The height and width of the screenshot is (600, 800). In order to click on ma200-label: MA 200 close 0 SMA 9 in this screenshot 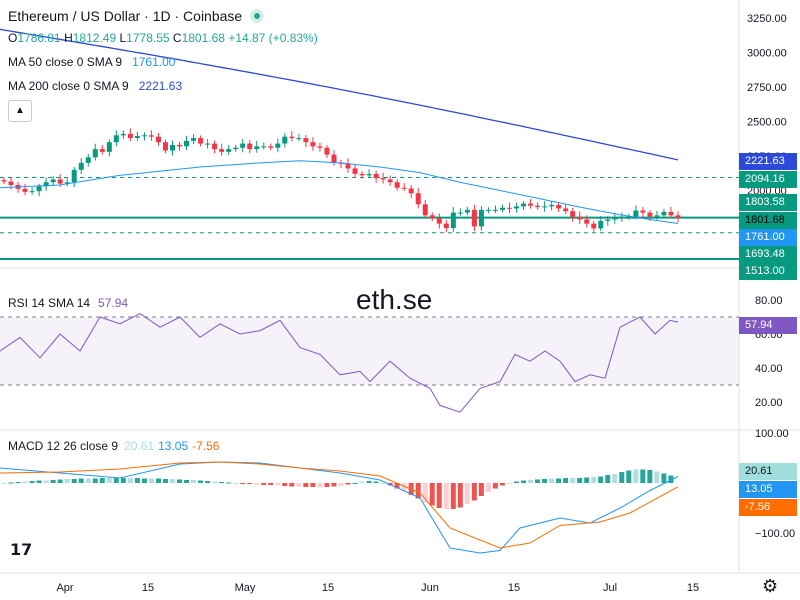, I will do `click(68, 86)`.